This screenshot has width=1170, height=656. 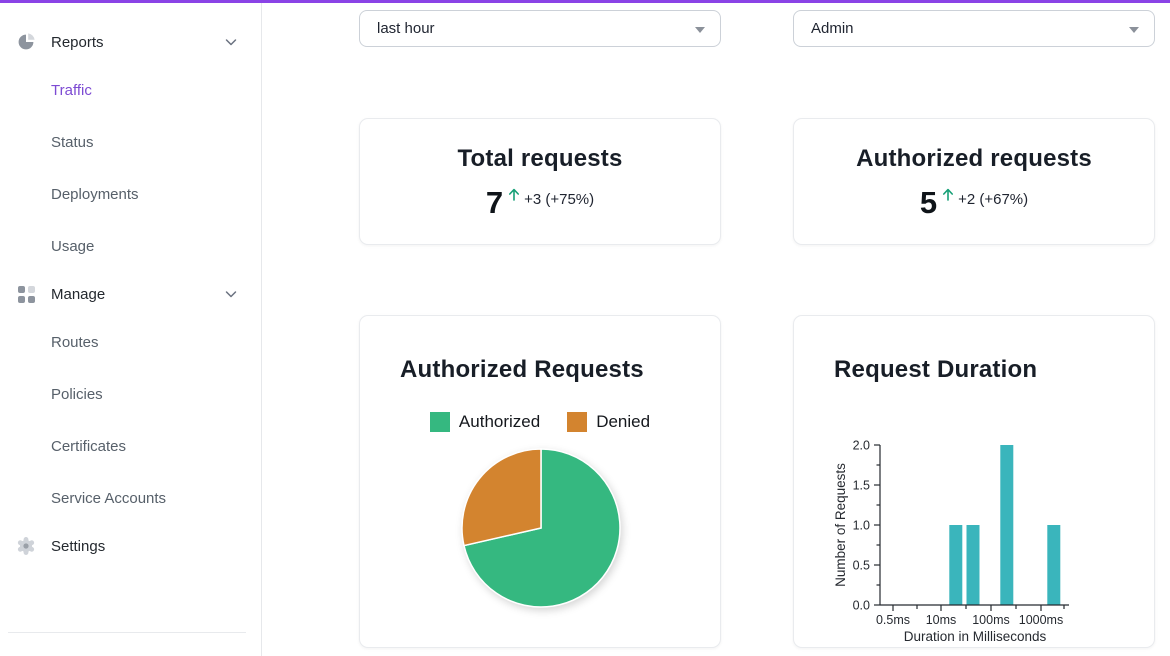 I want to click on y-tick-label: 1.5, so click(x=861, y=486).